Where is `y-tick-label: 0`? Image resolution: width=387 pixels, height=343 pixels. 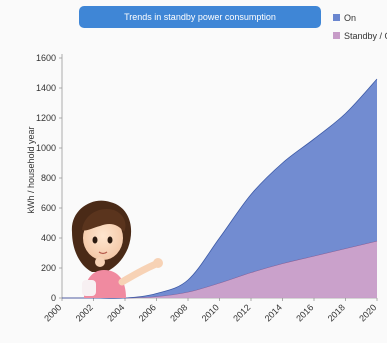 y-tick-label: 0 is located at coordinates (53, 298).